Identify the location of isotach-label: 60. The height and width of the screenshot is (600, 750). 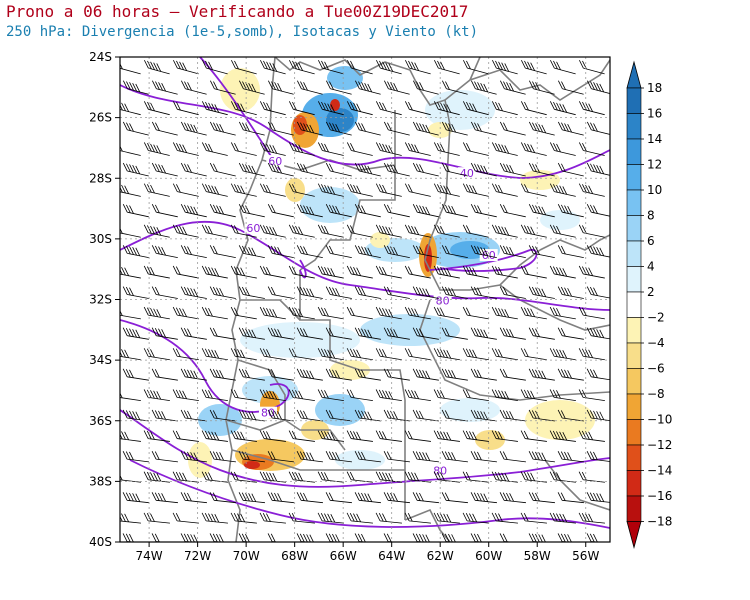
(489, 255).